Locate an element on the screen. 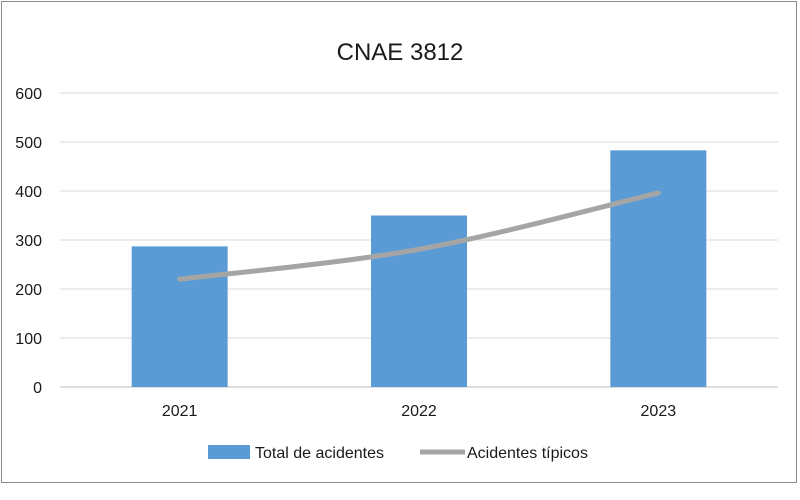 This screenshot has height=500, width=800. y-tick-label: 600 is located at coordinates (28, 94).